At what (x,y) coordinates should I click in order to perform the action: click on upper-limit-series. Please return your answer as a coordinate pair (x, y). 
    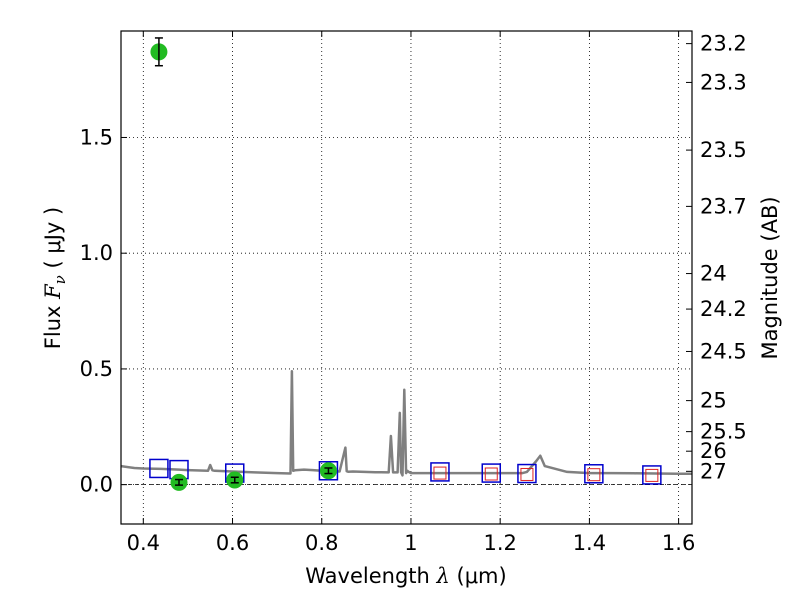
    Looking at the image, I should click on (546, 474).